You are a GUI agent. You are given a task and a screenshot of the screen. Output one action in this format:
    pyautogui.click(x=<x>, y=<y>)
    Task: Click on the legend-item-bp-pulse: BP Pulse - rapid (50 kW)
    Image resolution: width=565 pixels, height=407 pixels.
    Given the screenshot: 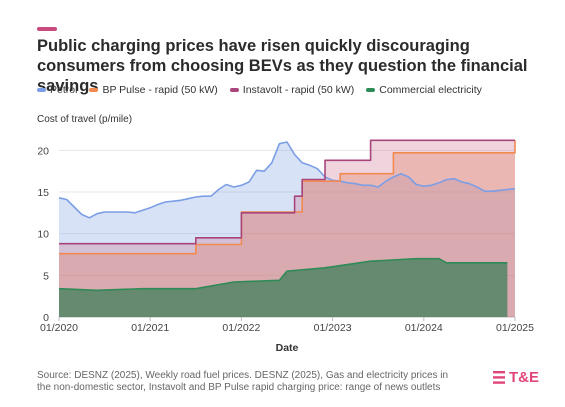 What is the action you would take?
    pyautogui.click(x=153, y=90)
    